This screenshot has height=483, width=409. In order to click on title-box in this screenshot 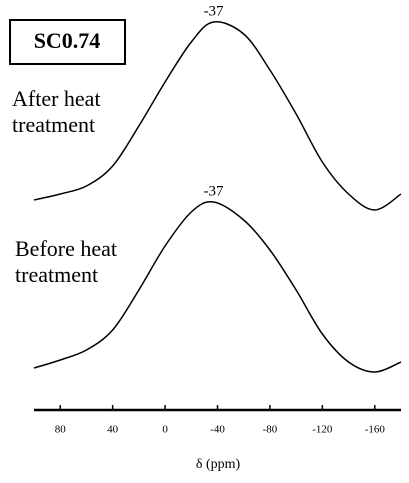, I will do `click(67, 42)`.